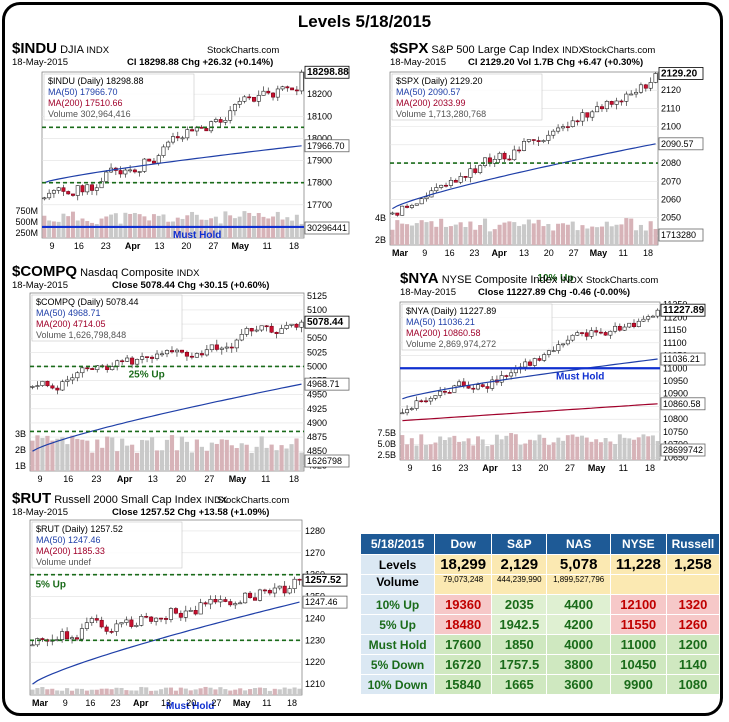  Describe the element at coordinates (463, 644) in the screenshot. I see `table-cell: 17600` at that location.